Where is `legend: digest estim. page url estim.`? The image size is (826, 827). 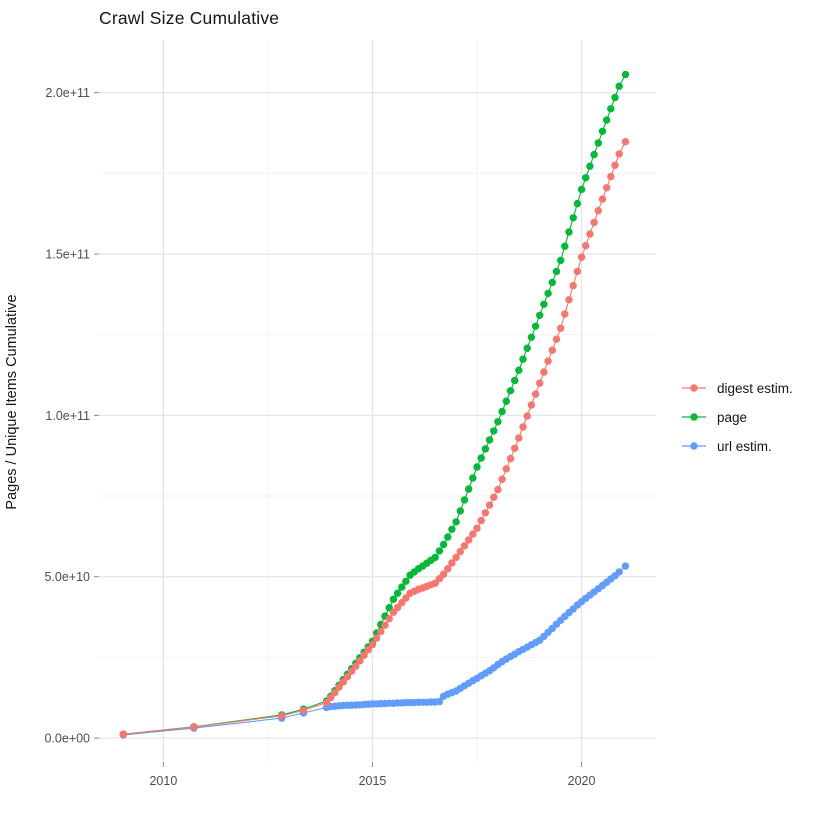 legend: digest estim. page url estim. is located at coordinates (737, 417).